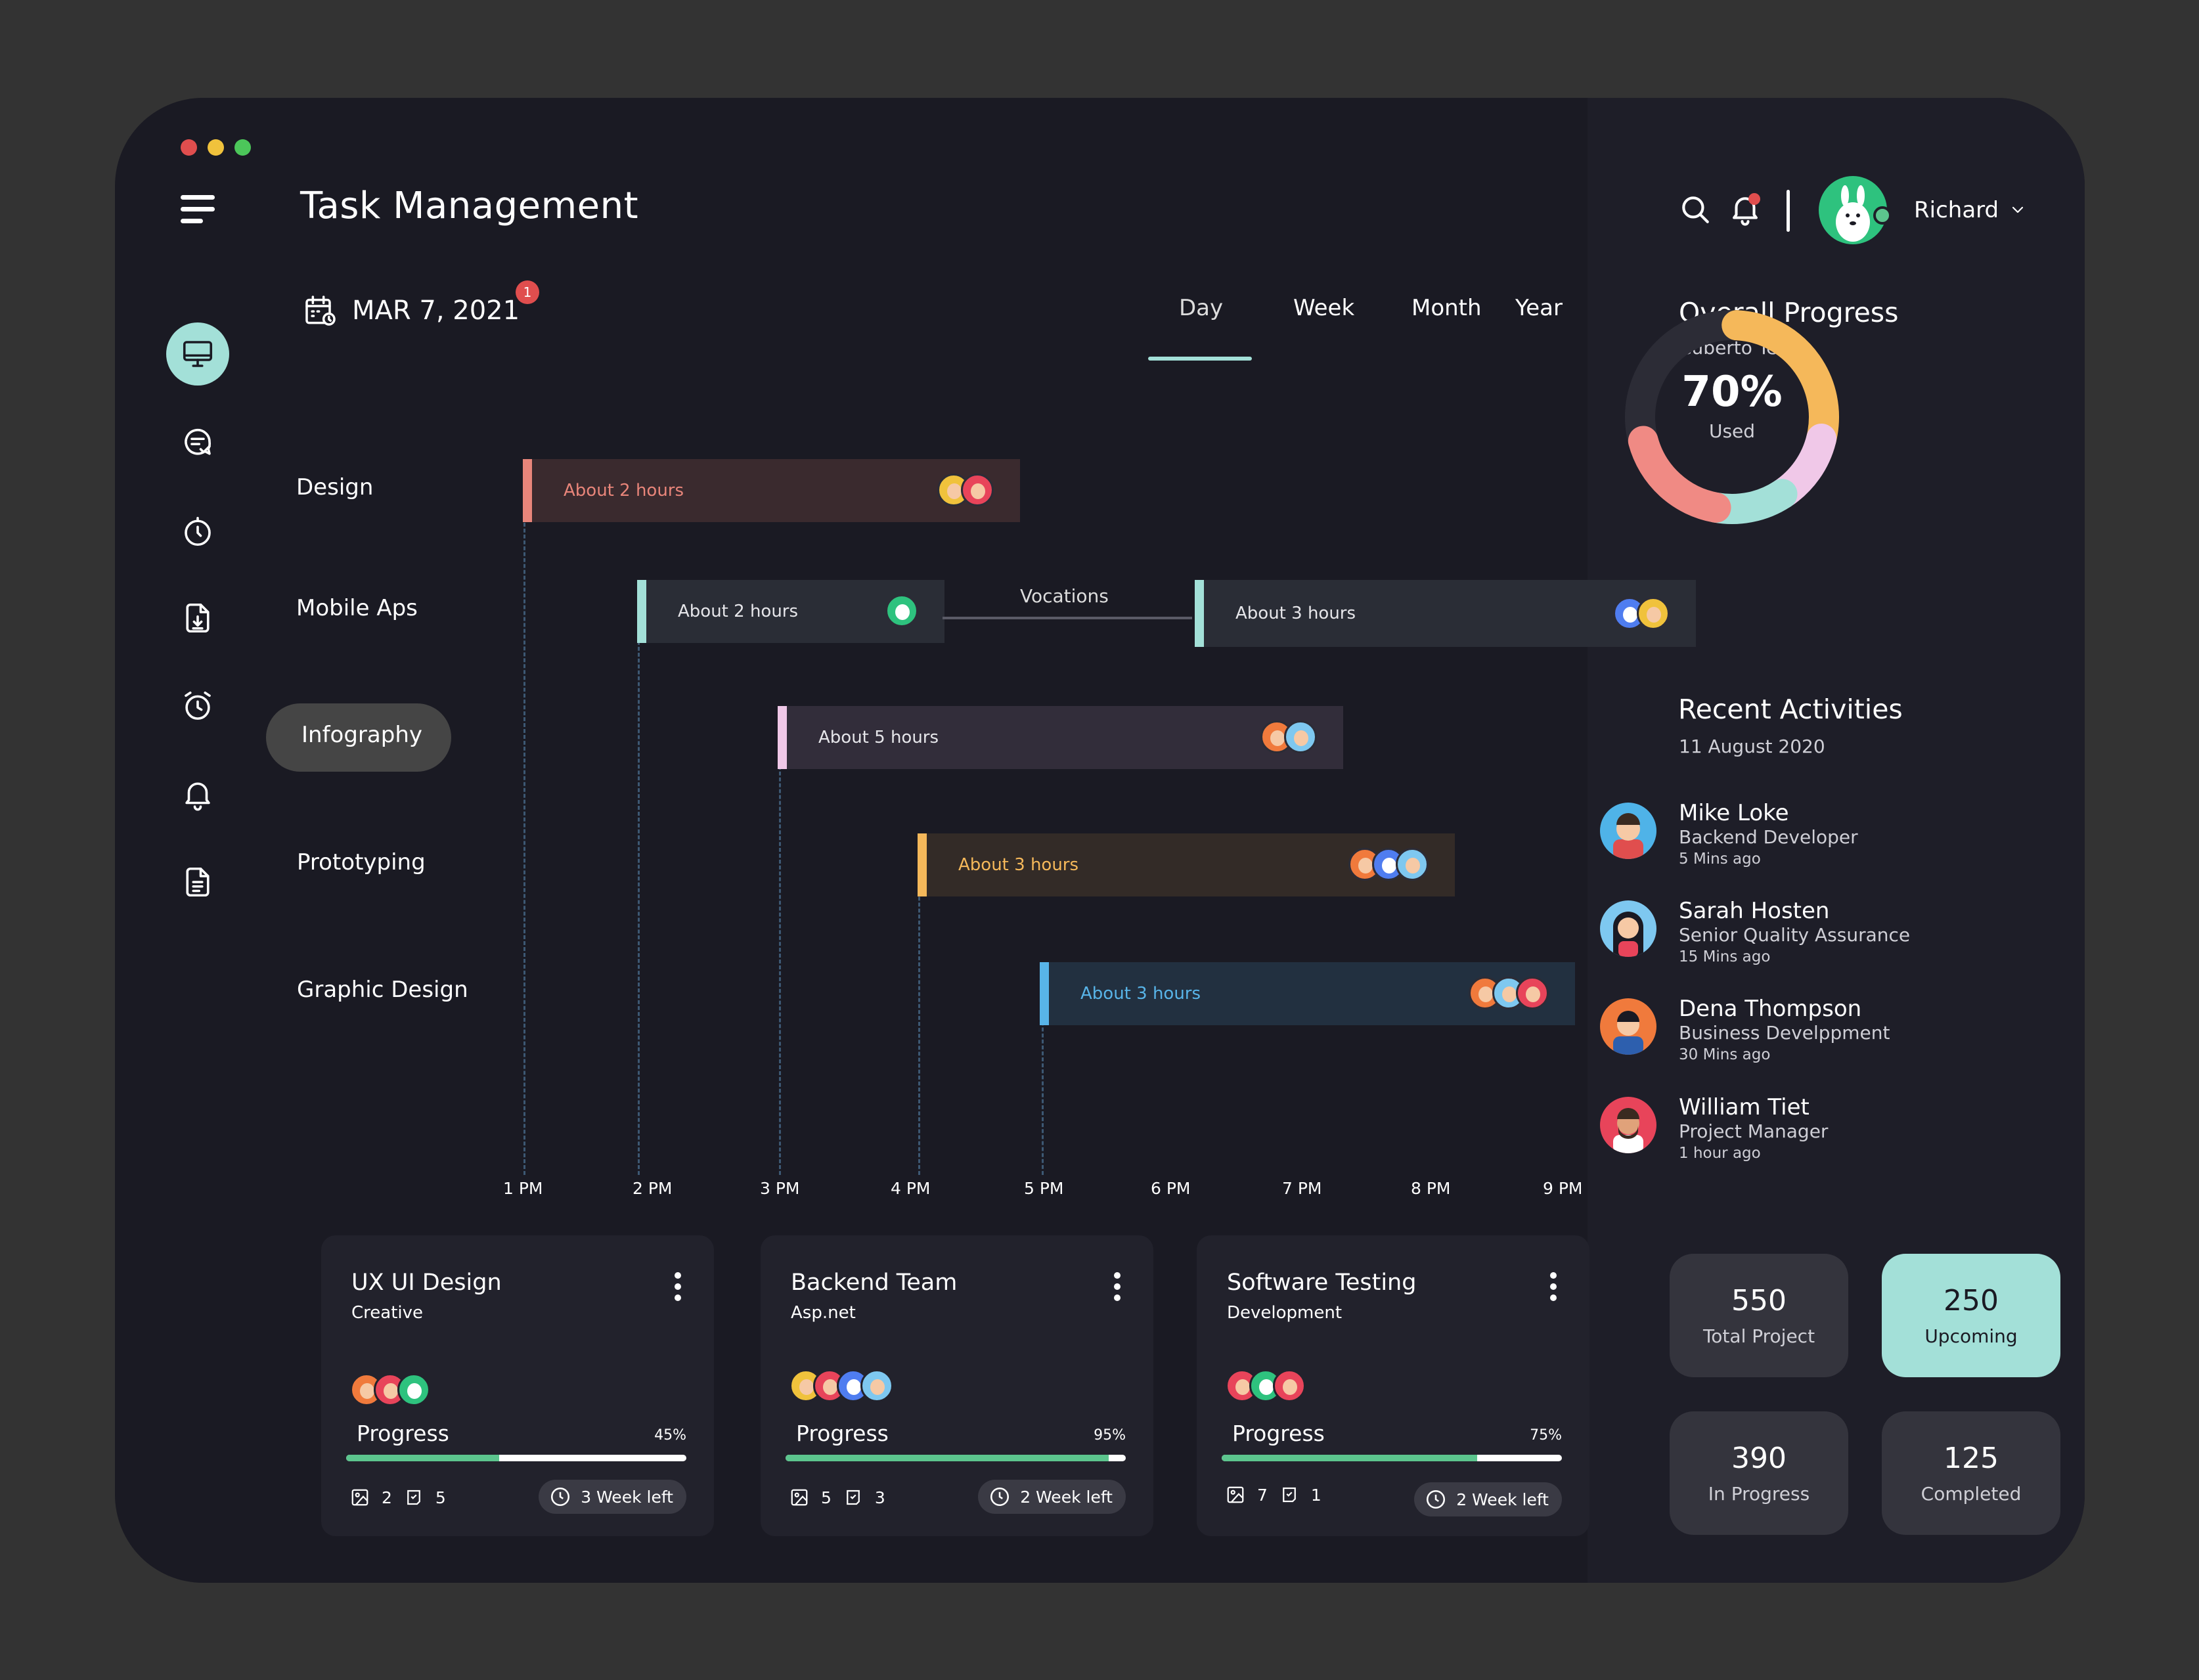 This screenshot has height=1680, width=2199. What do you see at coordinates (1770, 1009) in the screenshot?
I see `activity-name: Dena Thompson` at bounding box center [1770, 1009].